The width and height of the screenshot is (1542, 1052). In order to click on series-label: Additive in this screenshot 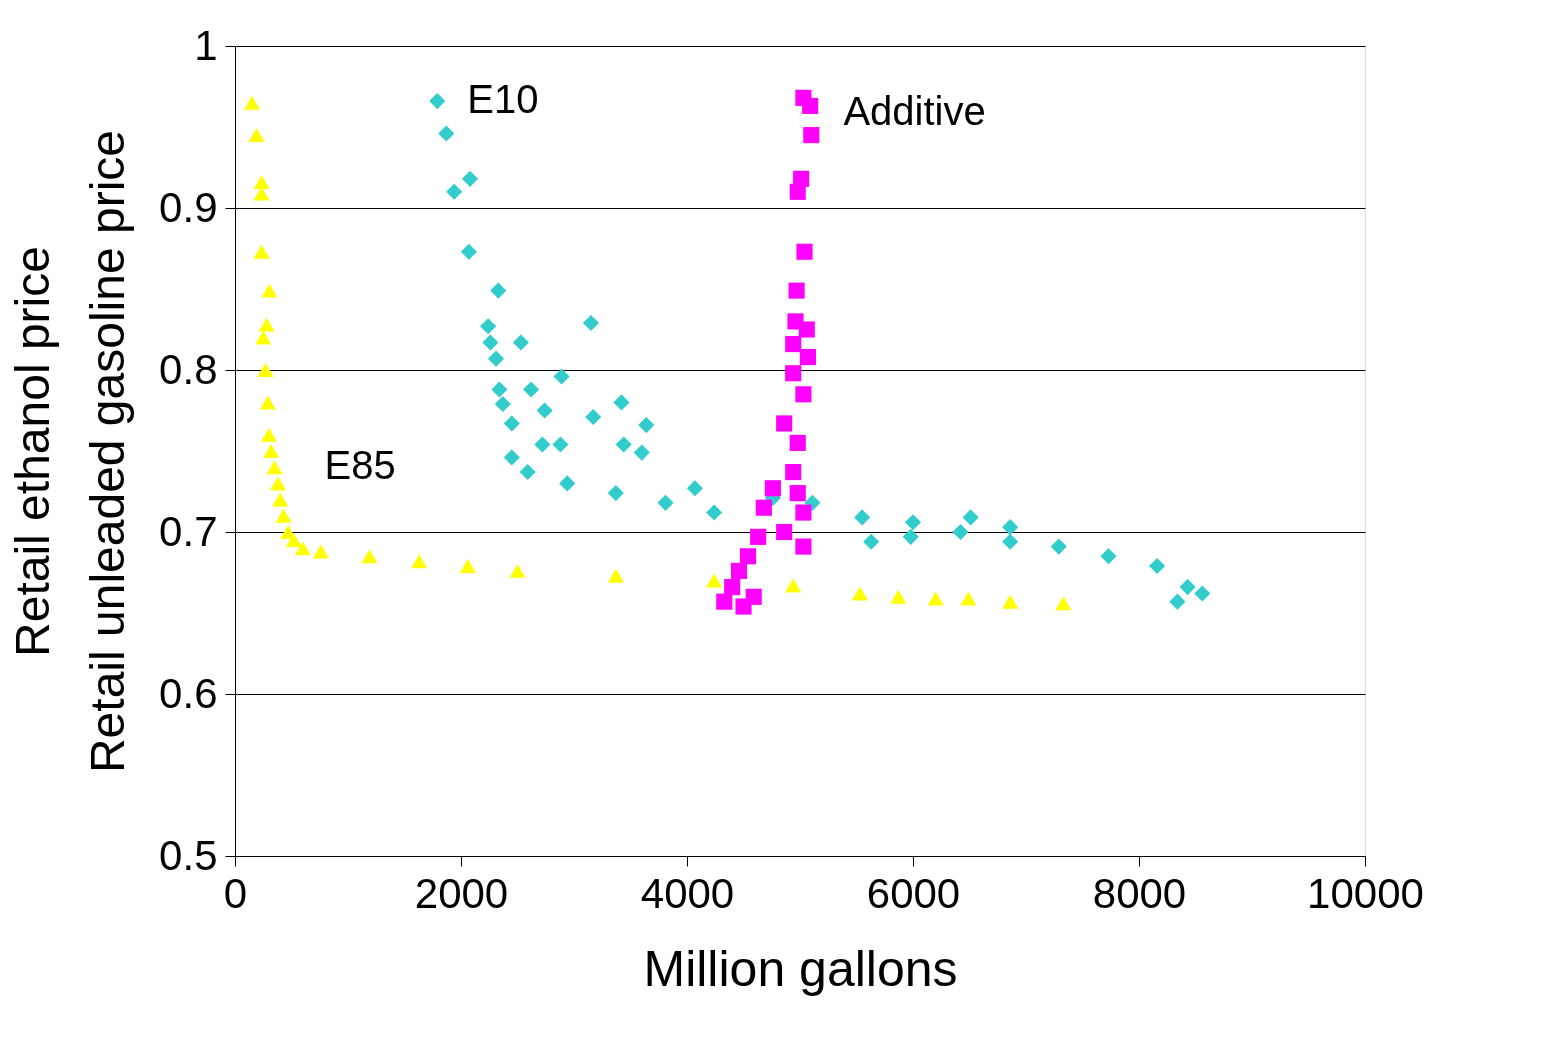, I will do `click(914, 110)`.